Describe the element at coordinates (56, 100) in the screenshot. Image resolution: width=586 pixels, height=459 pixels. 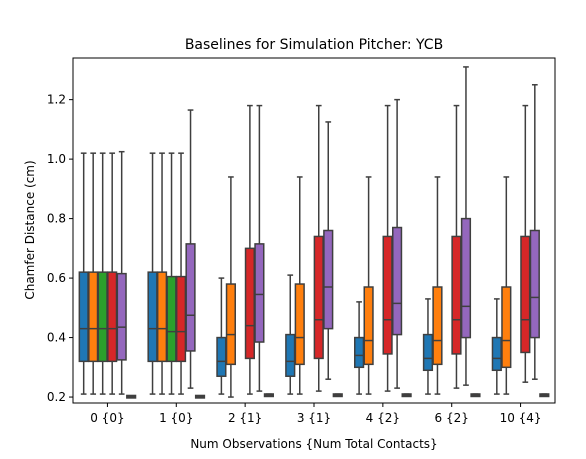
I see `y-tick-label: 1.2` at that location.